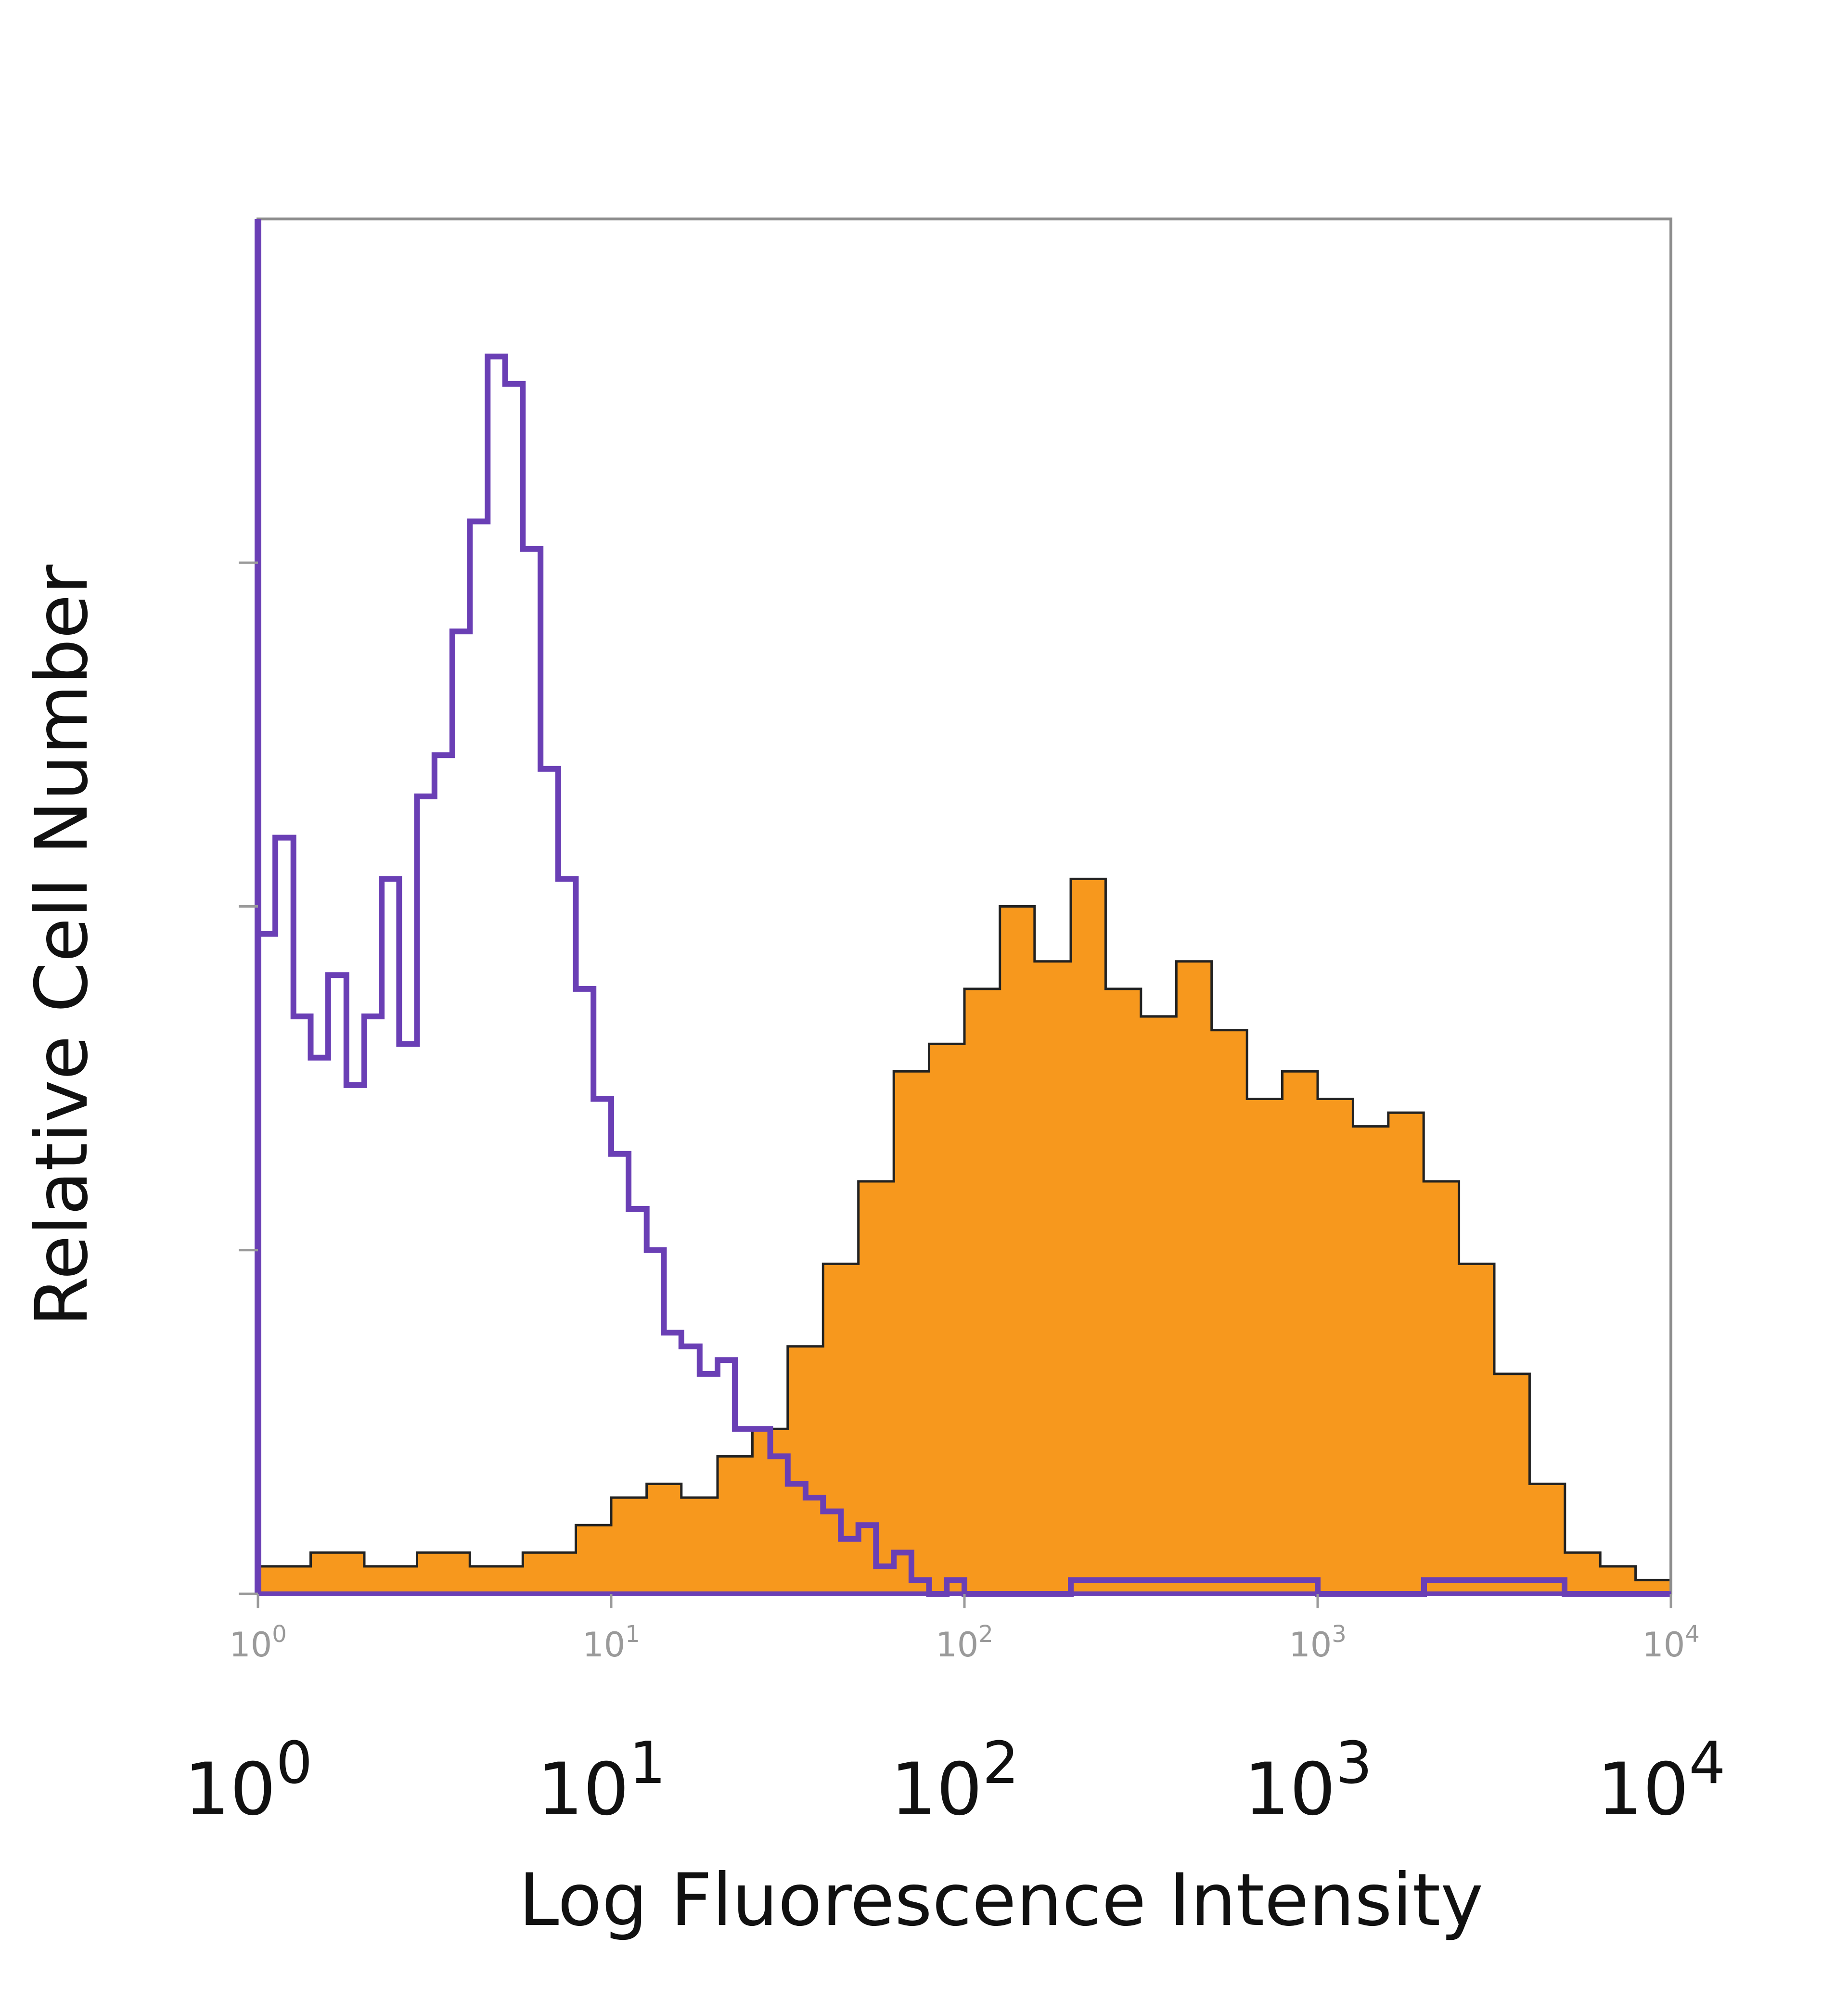 The height and width of the screenshot is (2000, 1848). What do you see at coordinates (611, 1643) in the screenshot?
I see `x-tick-label-small: 10¹` at bounding box center [611, 1643].